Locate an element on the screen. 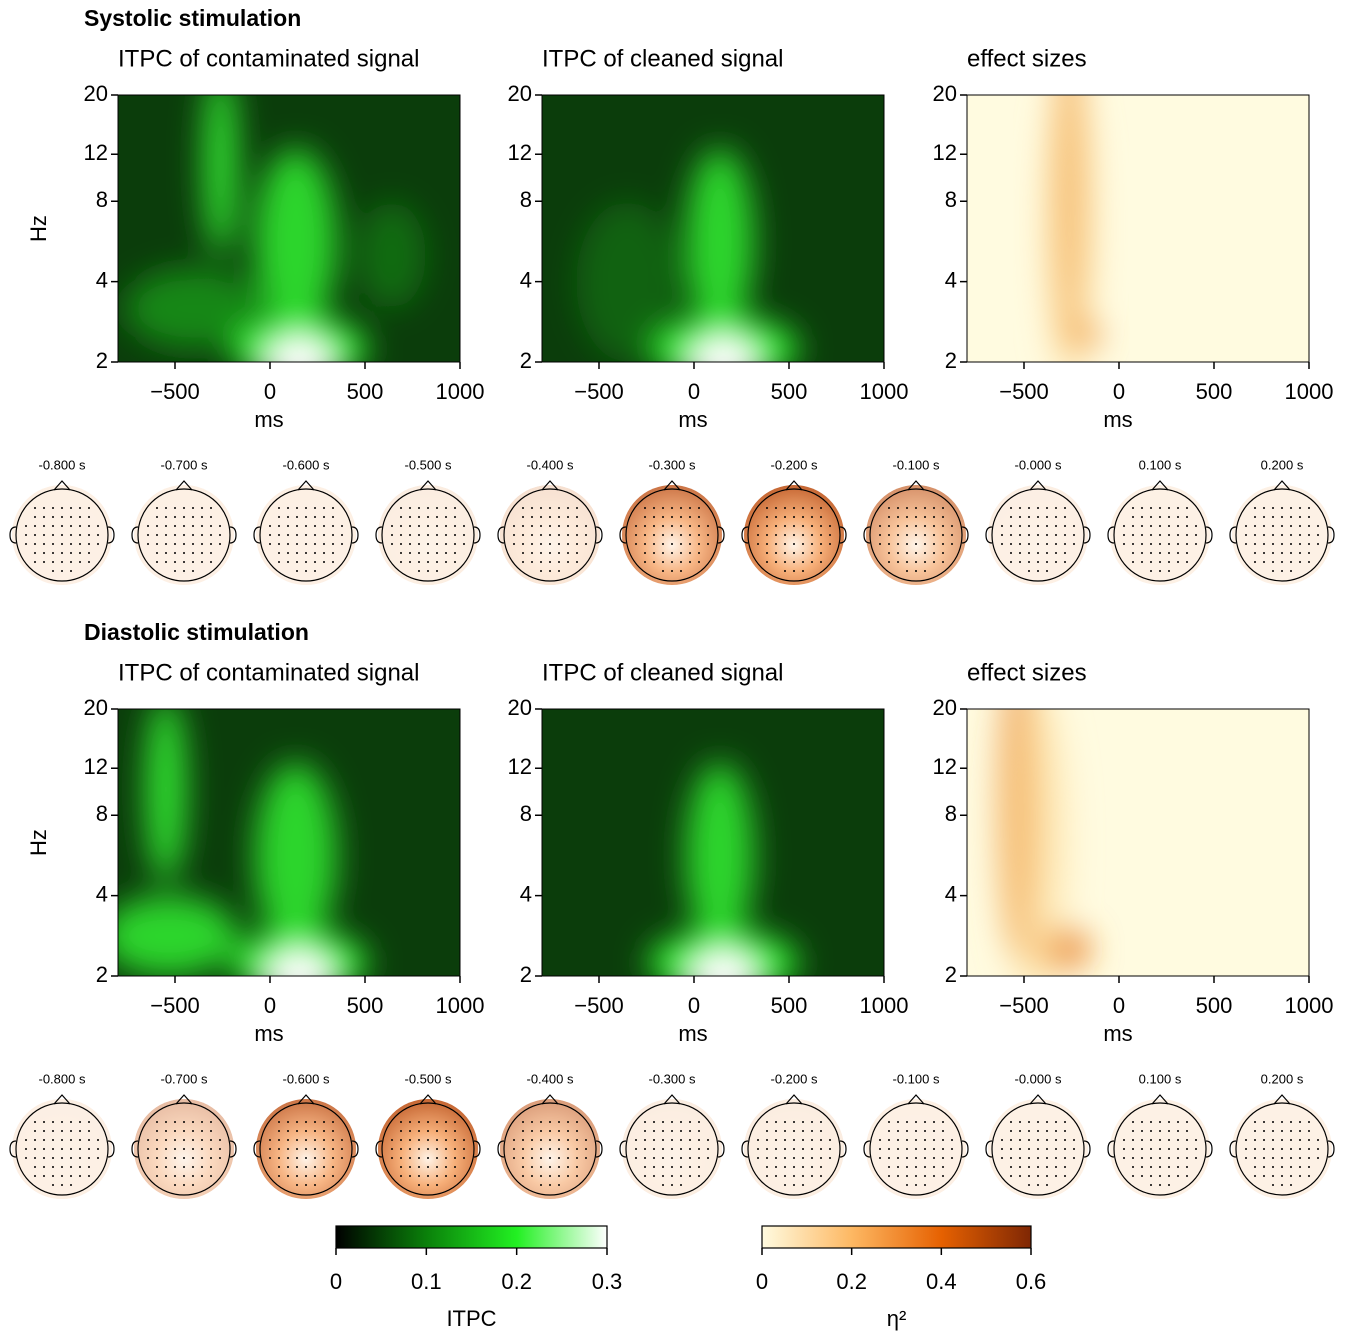 This screenshot has height=1336, width=1352. topomap-label: -0.300 s is located at coordinates (672, 1078).